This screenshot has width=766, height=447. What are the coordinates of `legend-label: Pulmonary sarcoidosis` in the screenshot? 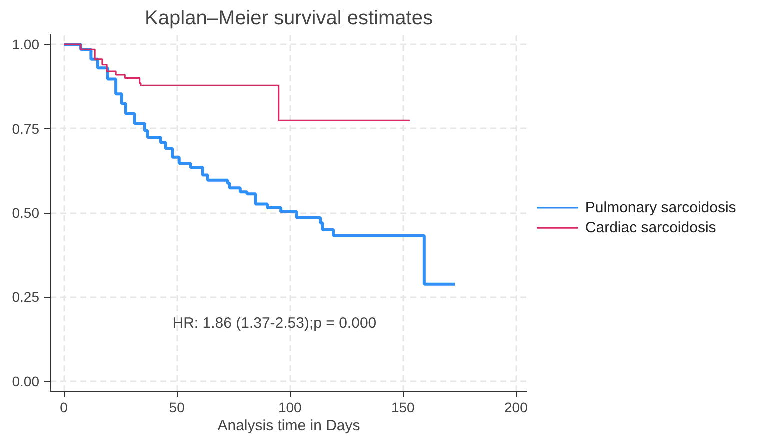 It's located at (660, 207).